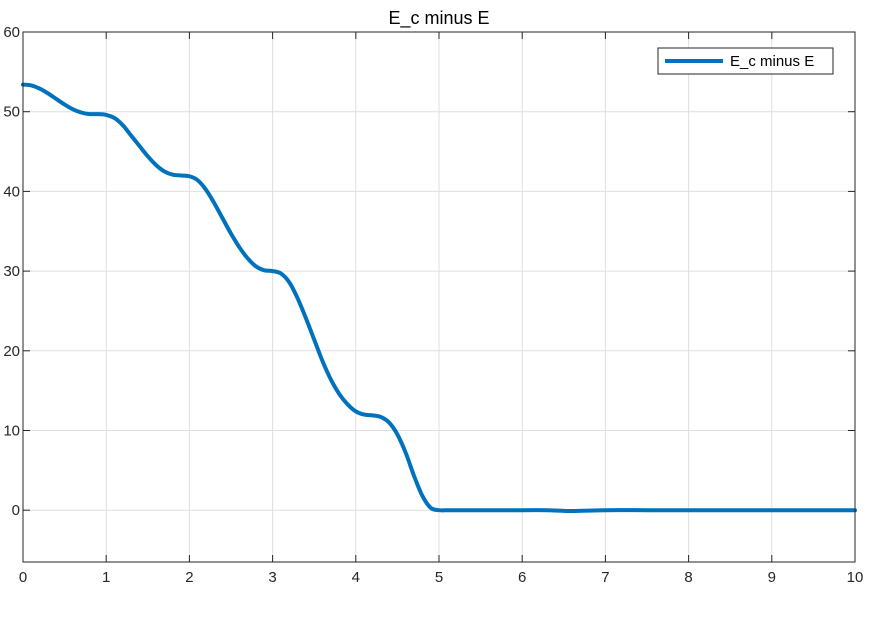  I want to click on y-tick-label: 0, so click(16, 510).